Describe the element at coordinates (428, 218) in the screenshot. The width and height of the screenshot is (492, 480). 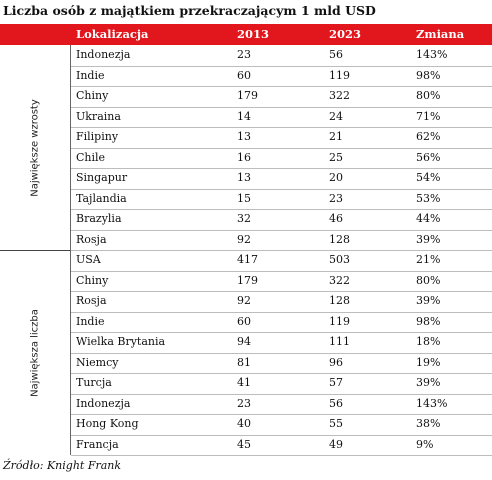
I see `cell-change: 44%` at that location.